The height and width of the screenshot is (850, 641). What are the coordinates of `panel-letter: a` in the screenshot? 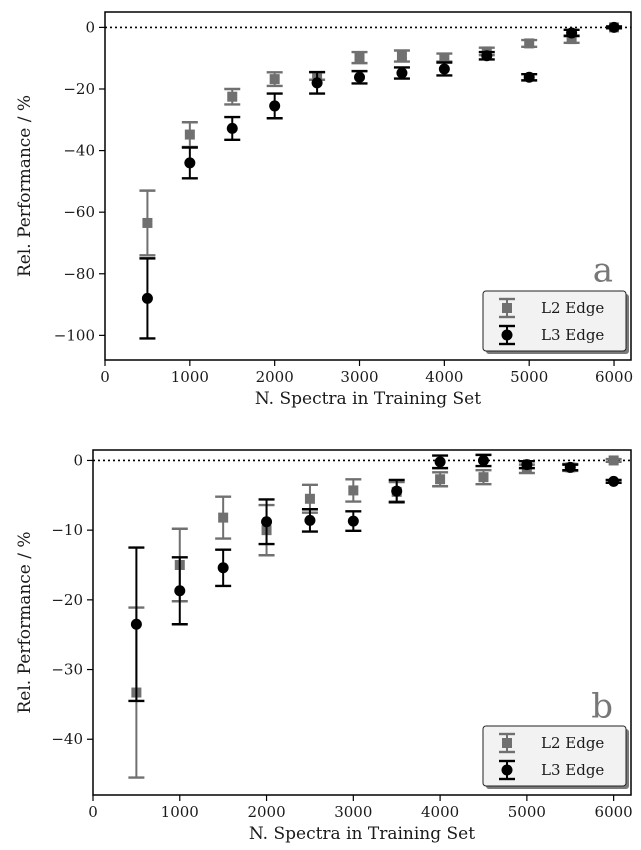 It's located at (603, 271).